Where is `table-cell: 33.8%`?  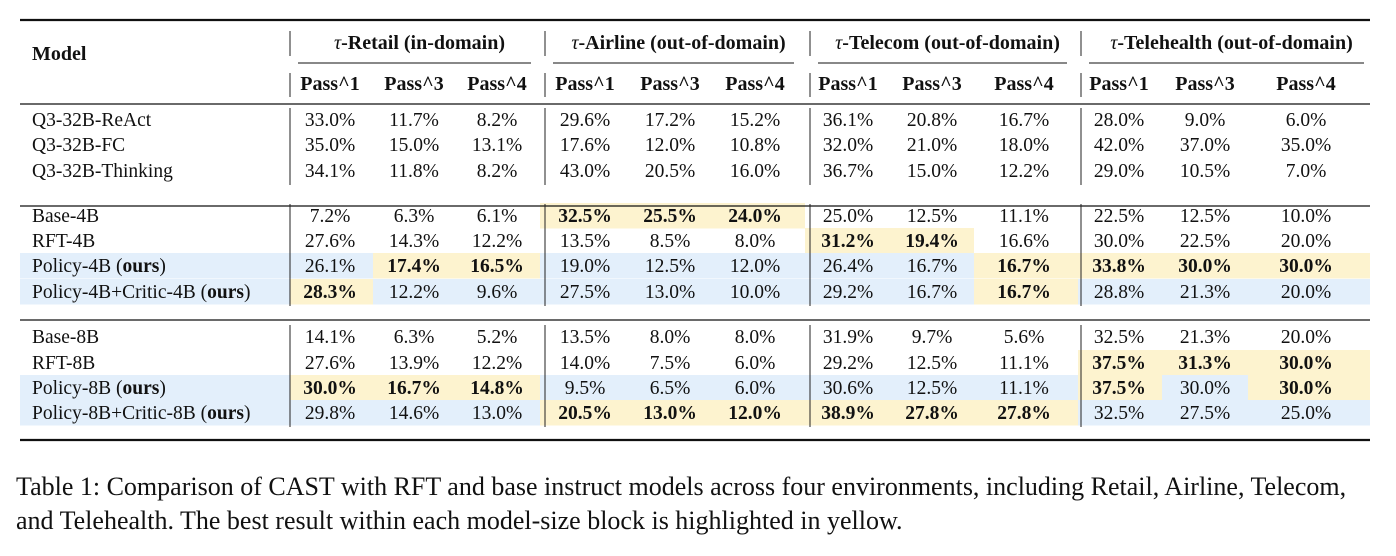 table-cell: 33.8% is located at coordinates (1119, 266).